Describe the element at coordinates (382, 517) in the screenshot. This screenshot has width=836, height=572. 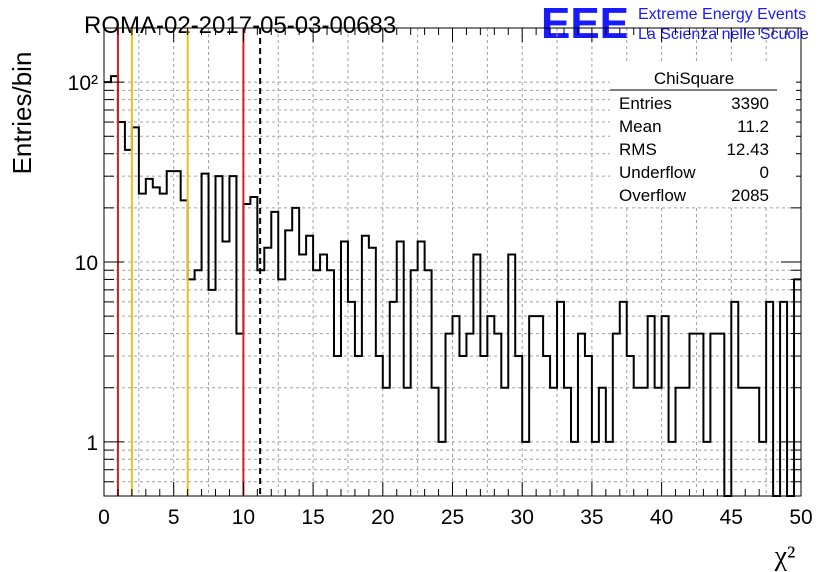
I see `x-tick-label: 20` at that location.